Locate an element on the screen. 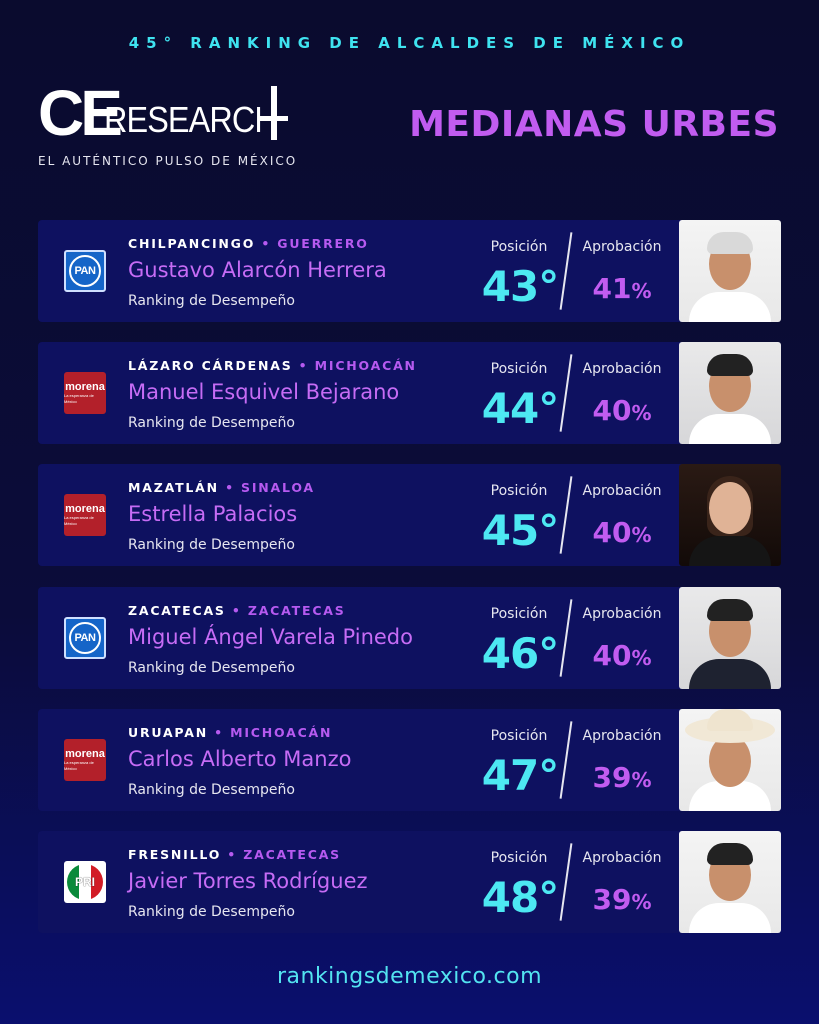  mayor-city: FRESNILLO is located at coordinates (175, 854).